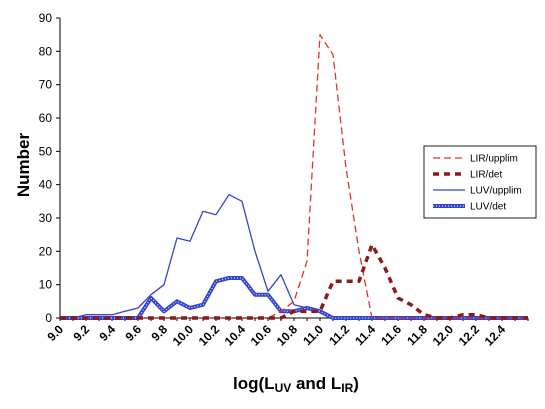  I want to click on x-tick-label: 9.4, so click(107, 333).